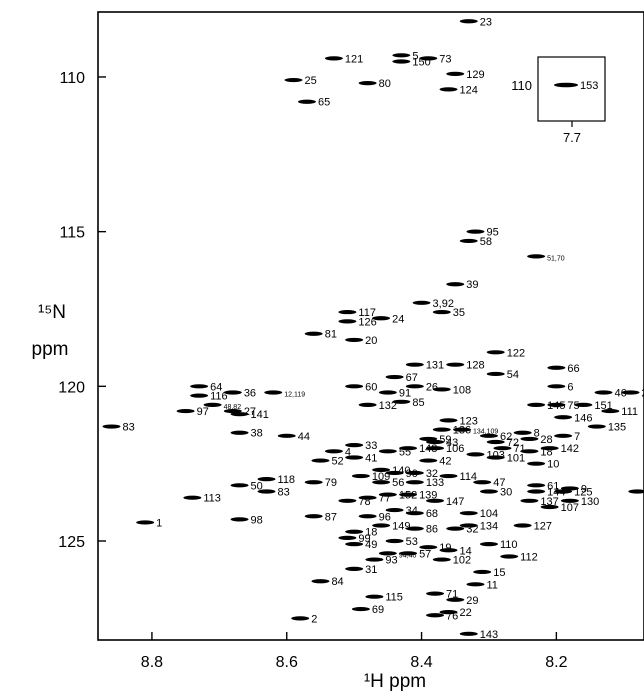  I want to click on peak-label: 19, so click(445, 548).